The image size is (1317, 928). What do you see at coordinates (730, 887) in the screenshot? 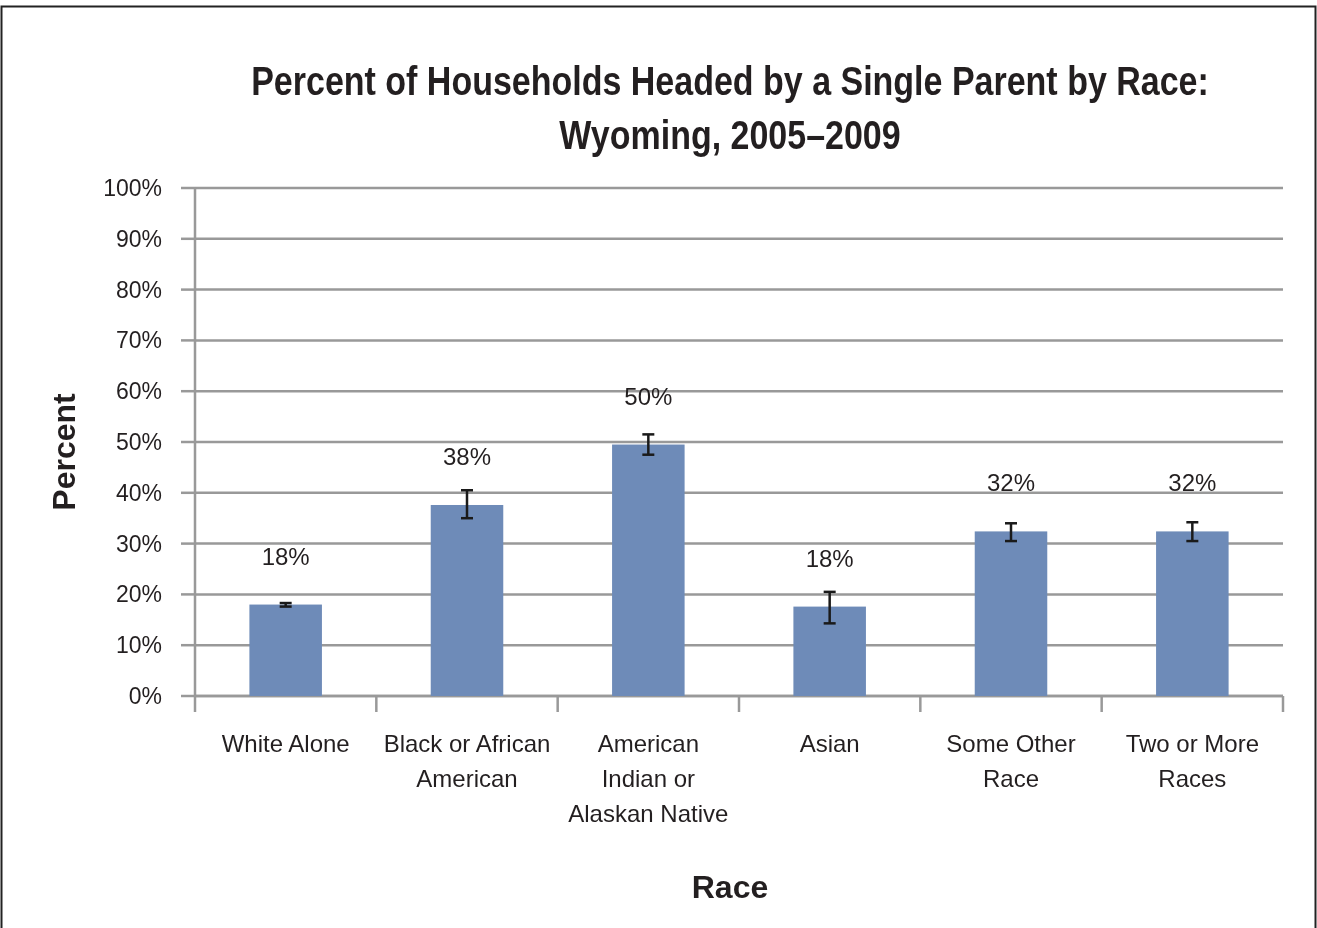
I see `x-axis-title: Race` at bounding box center [730, 887].